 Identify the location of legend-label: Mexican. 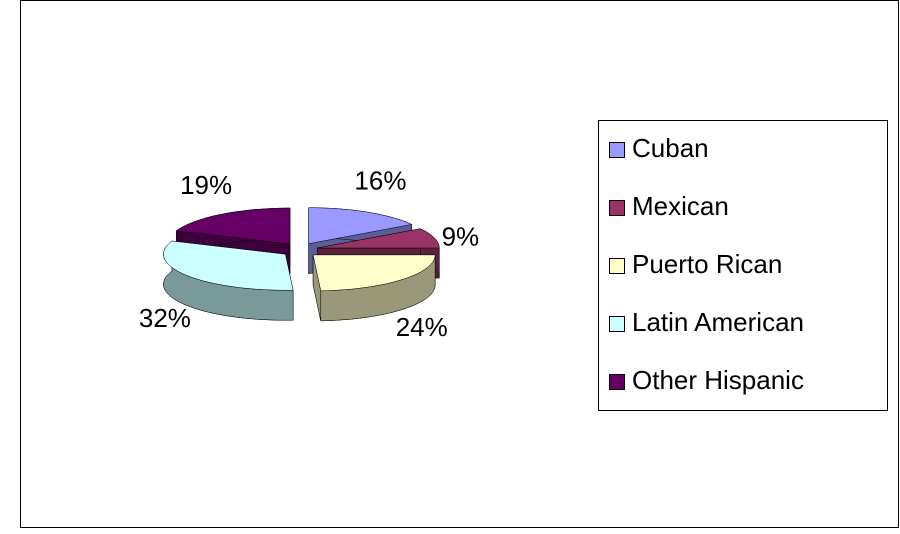
(680, 206).